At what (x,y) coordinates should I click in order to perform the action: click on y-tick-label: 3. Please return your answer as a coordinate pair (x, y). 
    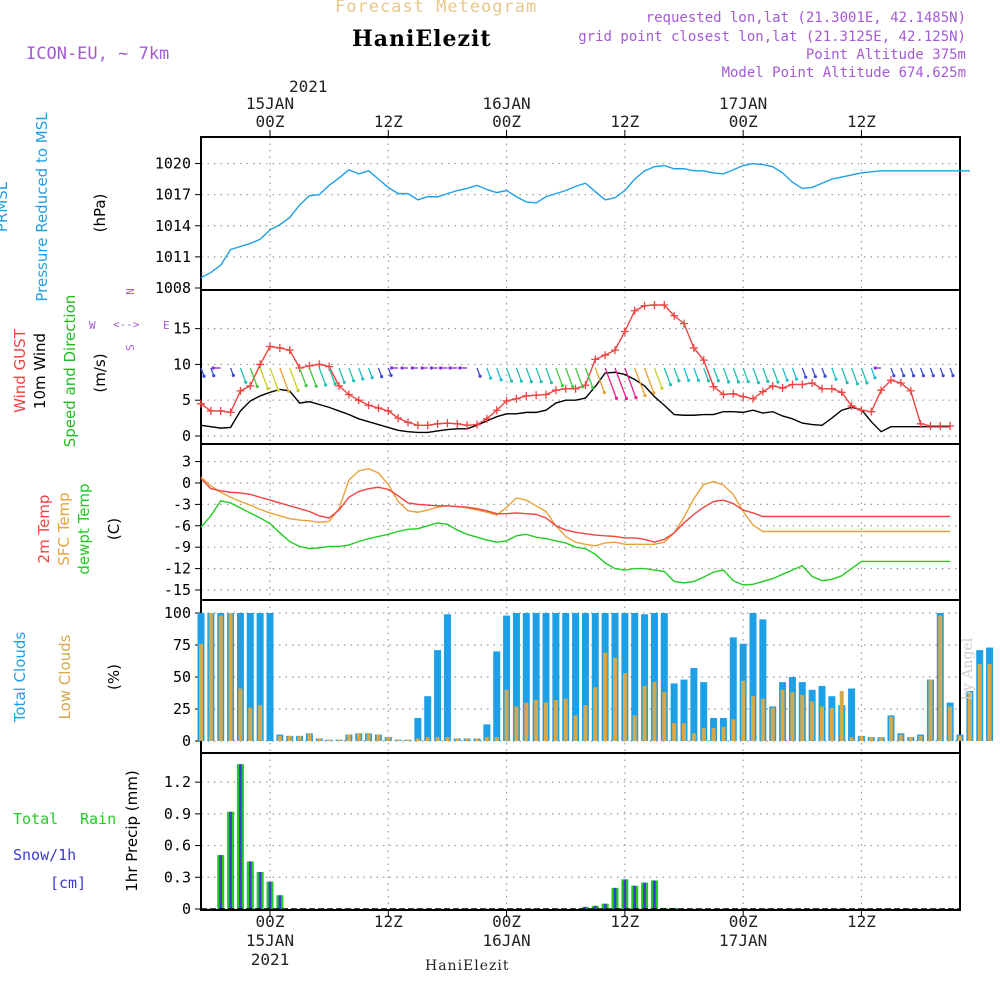
    Looking at the image, I should click on (186, 462).